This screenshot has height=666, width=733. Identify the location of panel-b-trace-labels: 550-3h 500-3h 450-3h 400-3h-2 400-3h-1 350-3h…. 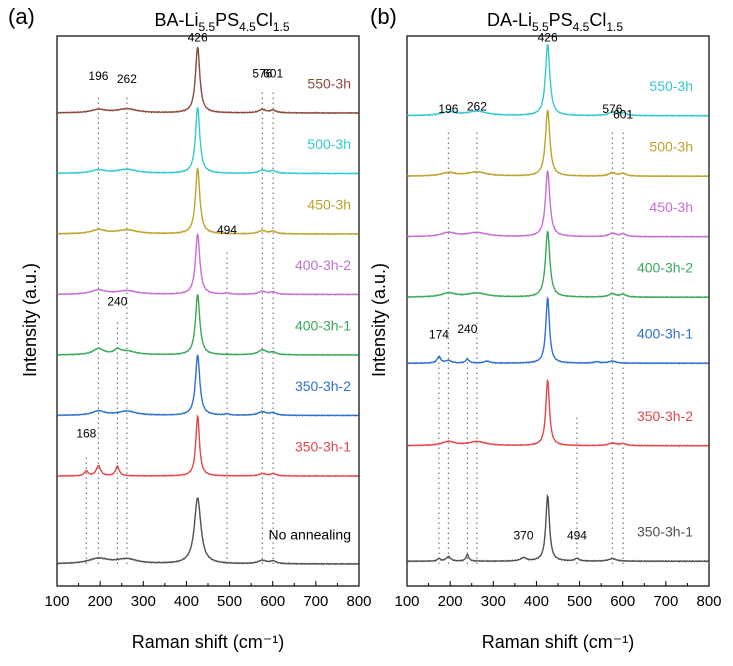
(665, 309).